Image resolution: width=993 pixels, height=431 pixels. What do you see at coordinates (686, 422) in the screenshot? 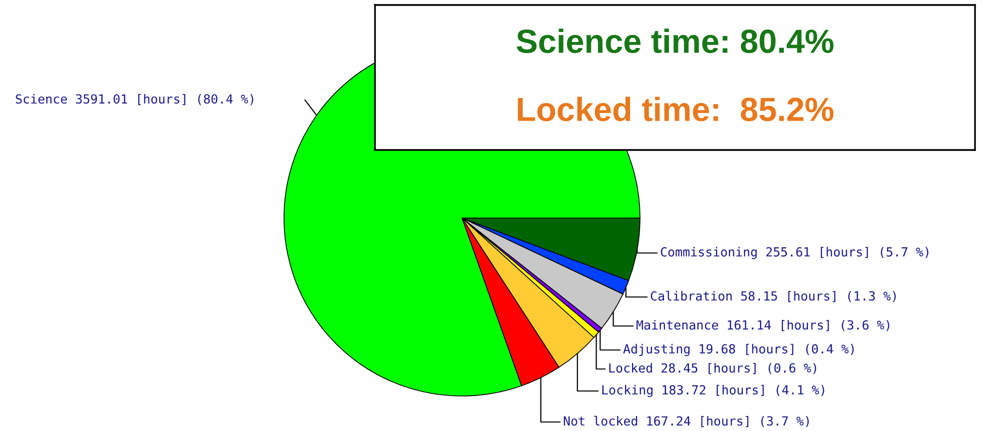
I see `slice-label: Not locked 167.24 [hours] (3.7 %)` at bounding box center [686, 422].